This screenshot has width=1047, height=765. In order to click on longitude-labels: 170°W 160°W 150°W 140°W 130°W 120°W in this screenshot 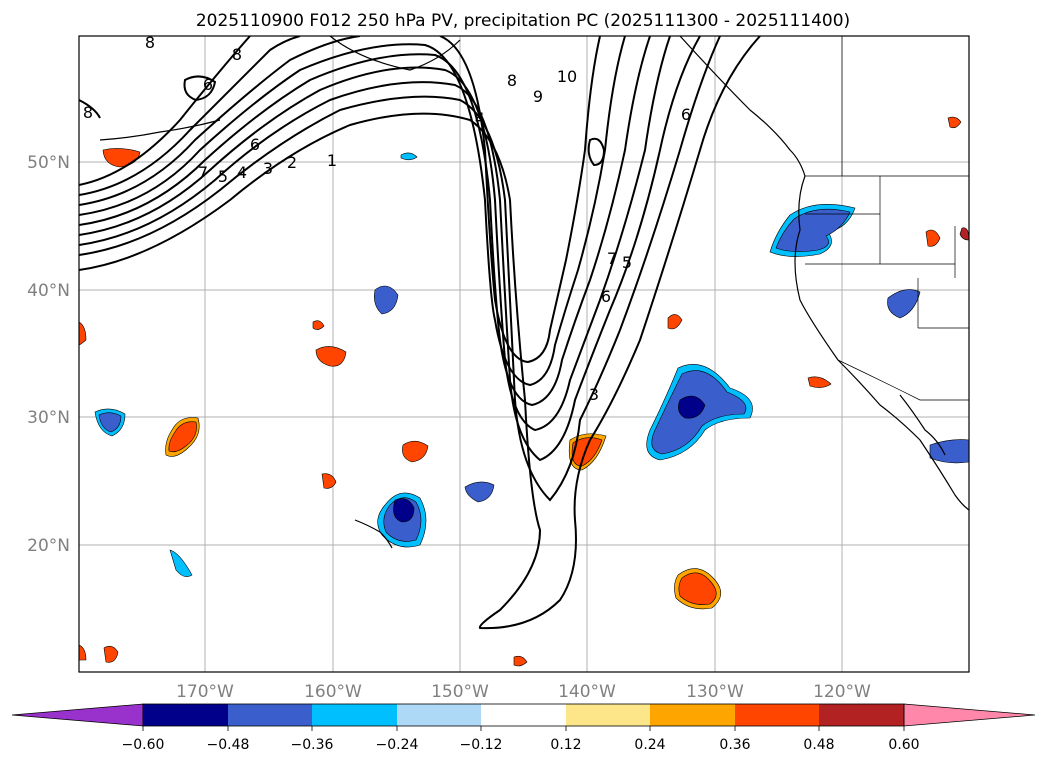, I will do `click(523, 692)`.